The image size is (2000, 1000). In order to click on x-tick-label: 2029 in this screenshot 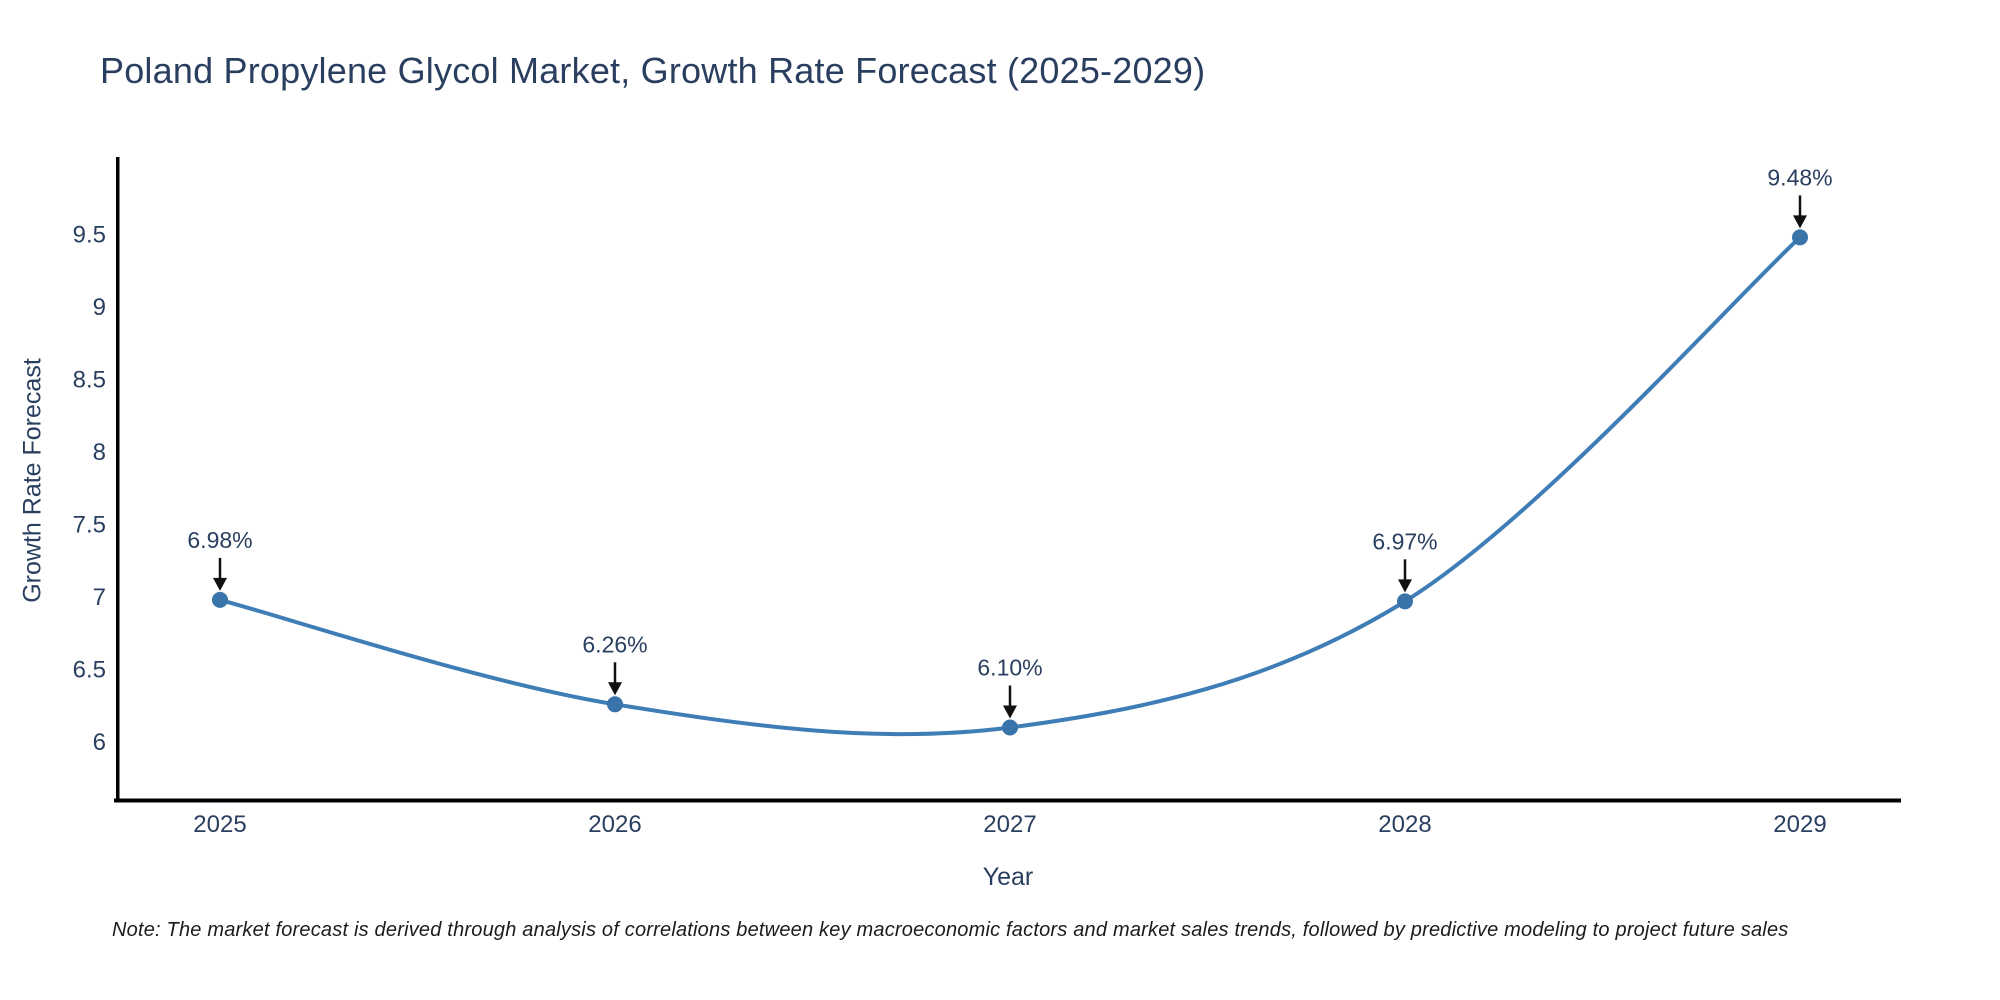, I will do `click(1799, 824)`.